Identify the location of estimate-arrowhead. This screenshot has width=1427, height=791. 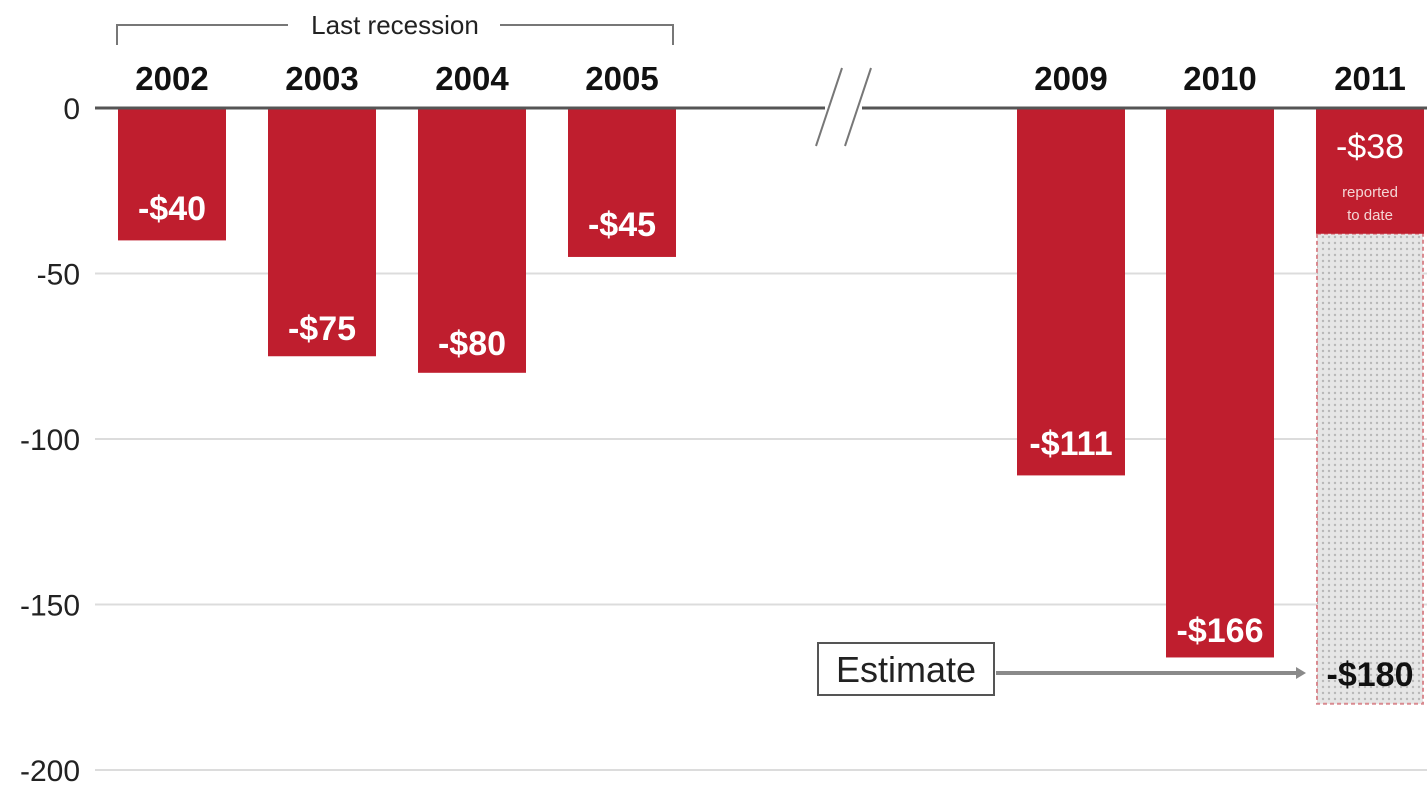
(1301, 673).